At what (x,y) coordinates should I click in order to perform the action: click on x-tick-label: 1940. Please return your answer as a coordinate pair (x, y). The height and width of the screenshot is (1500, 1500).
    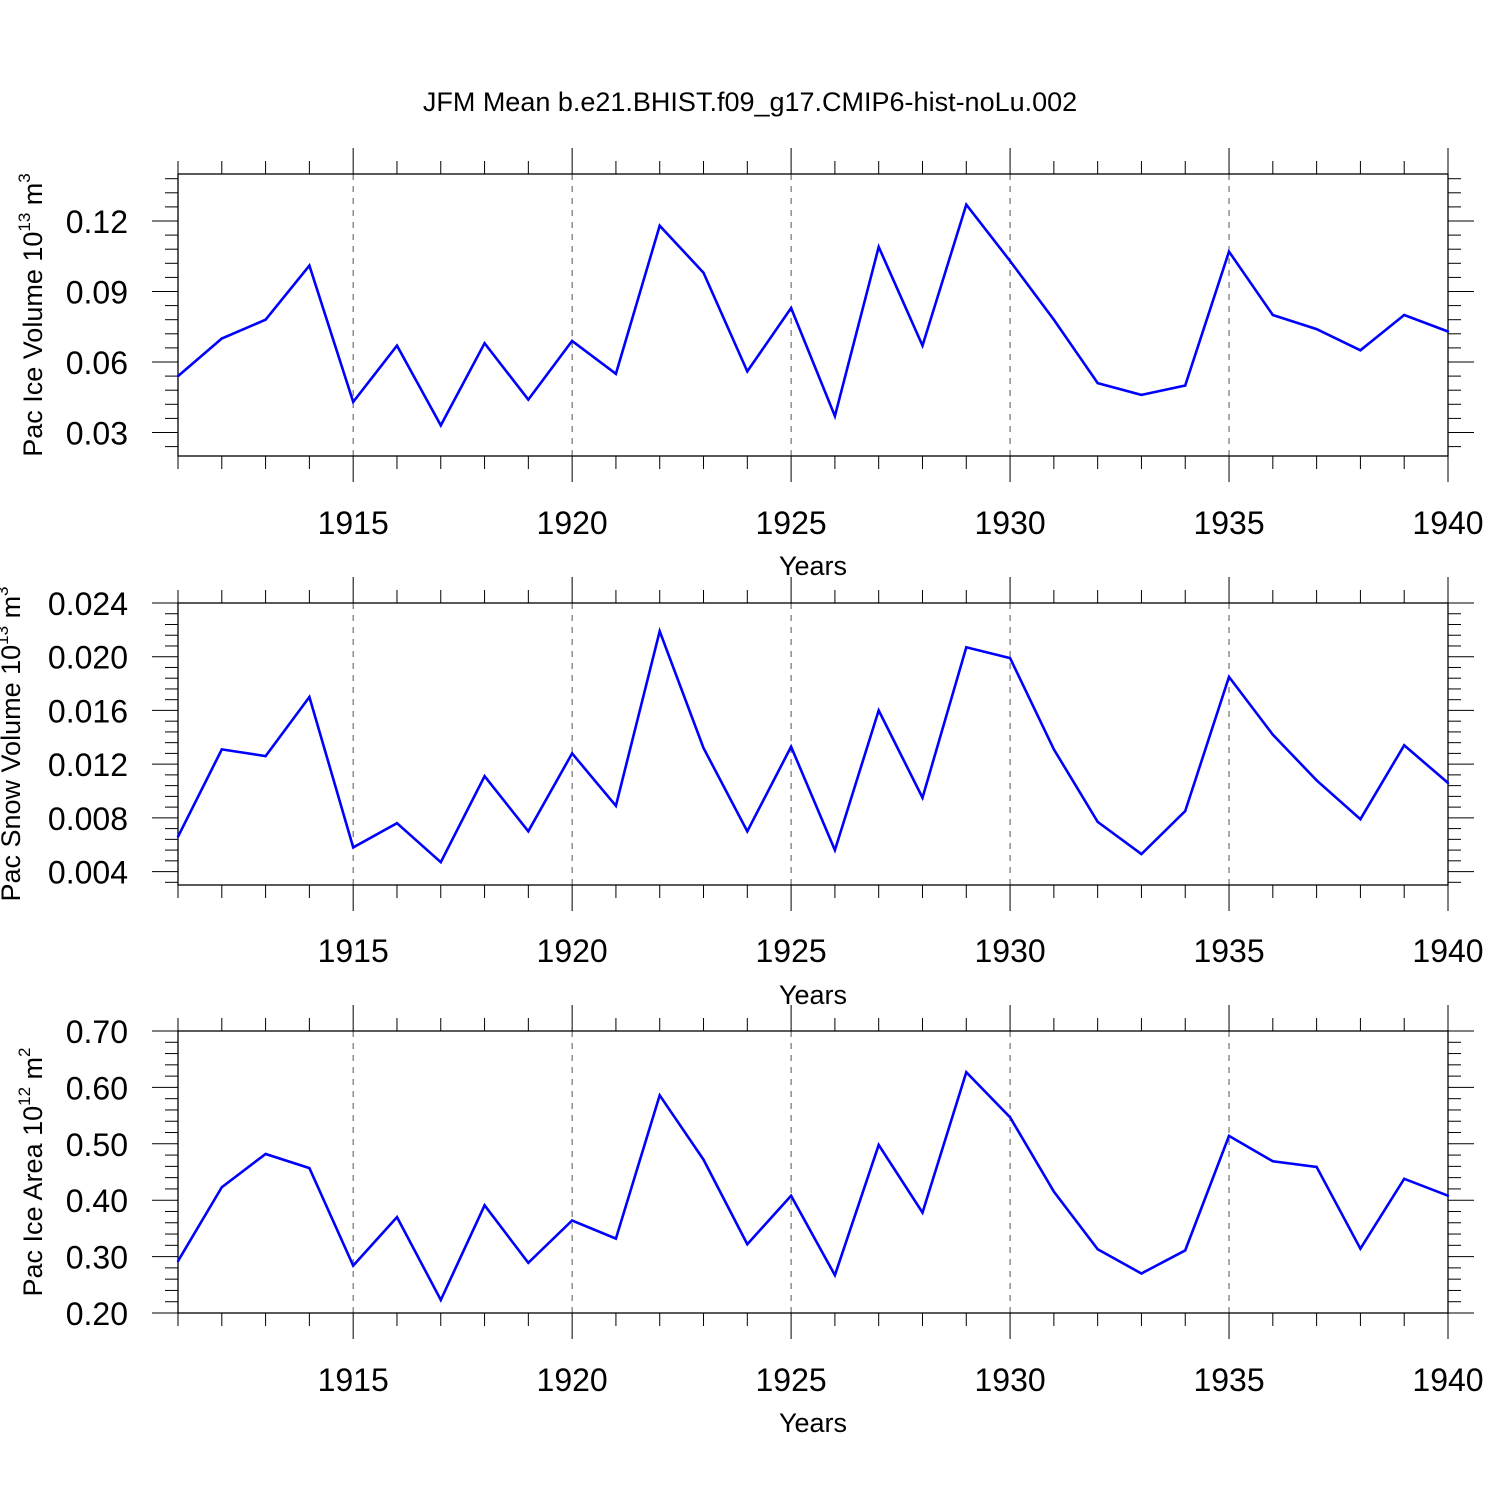
    Looking at the image, I should click on (1447, 951).